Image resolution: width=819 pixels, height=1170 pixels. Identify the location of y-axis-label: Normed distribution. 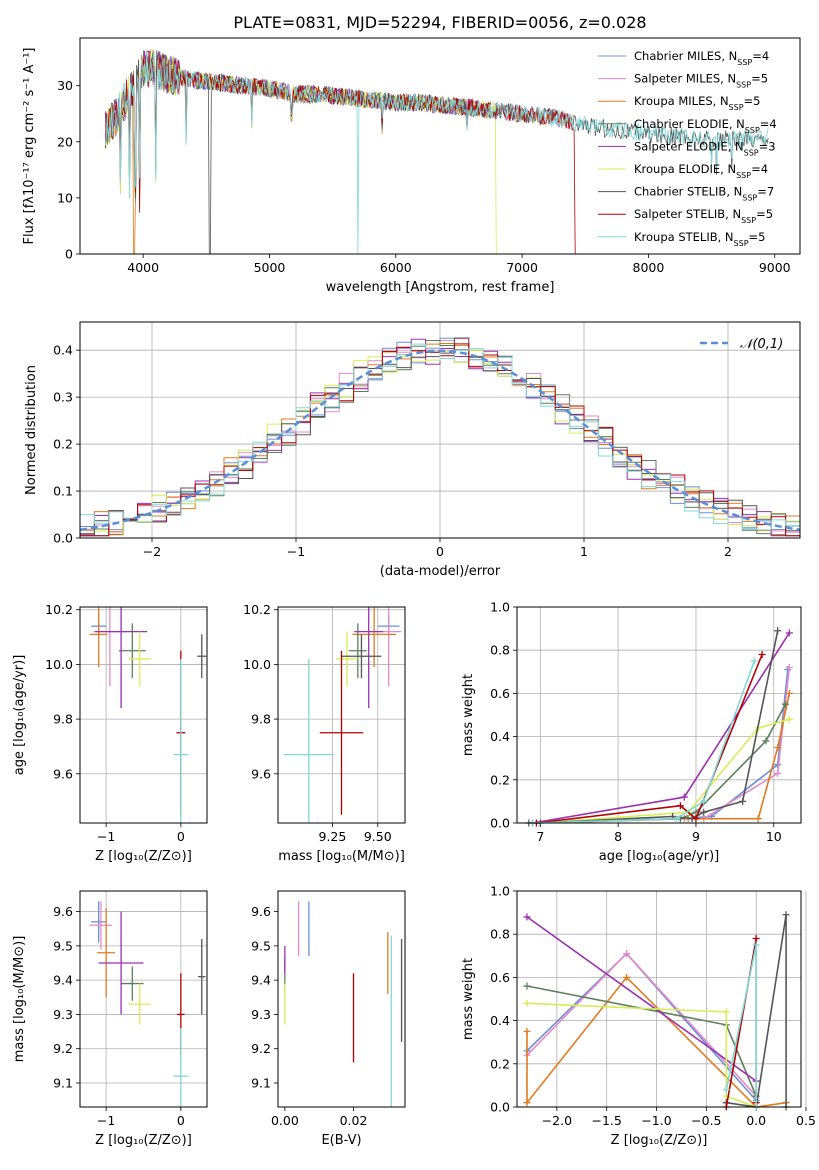
(31, 430).